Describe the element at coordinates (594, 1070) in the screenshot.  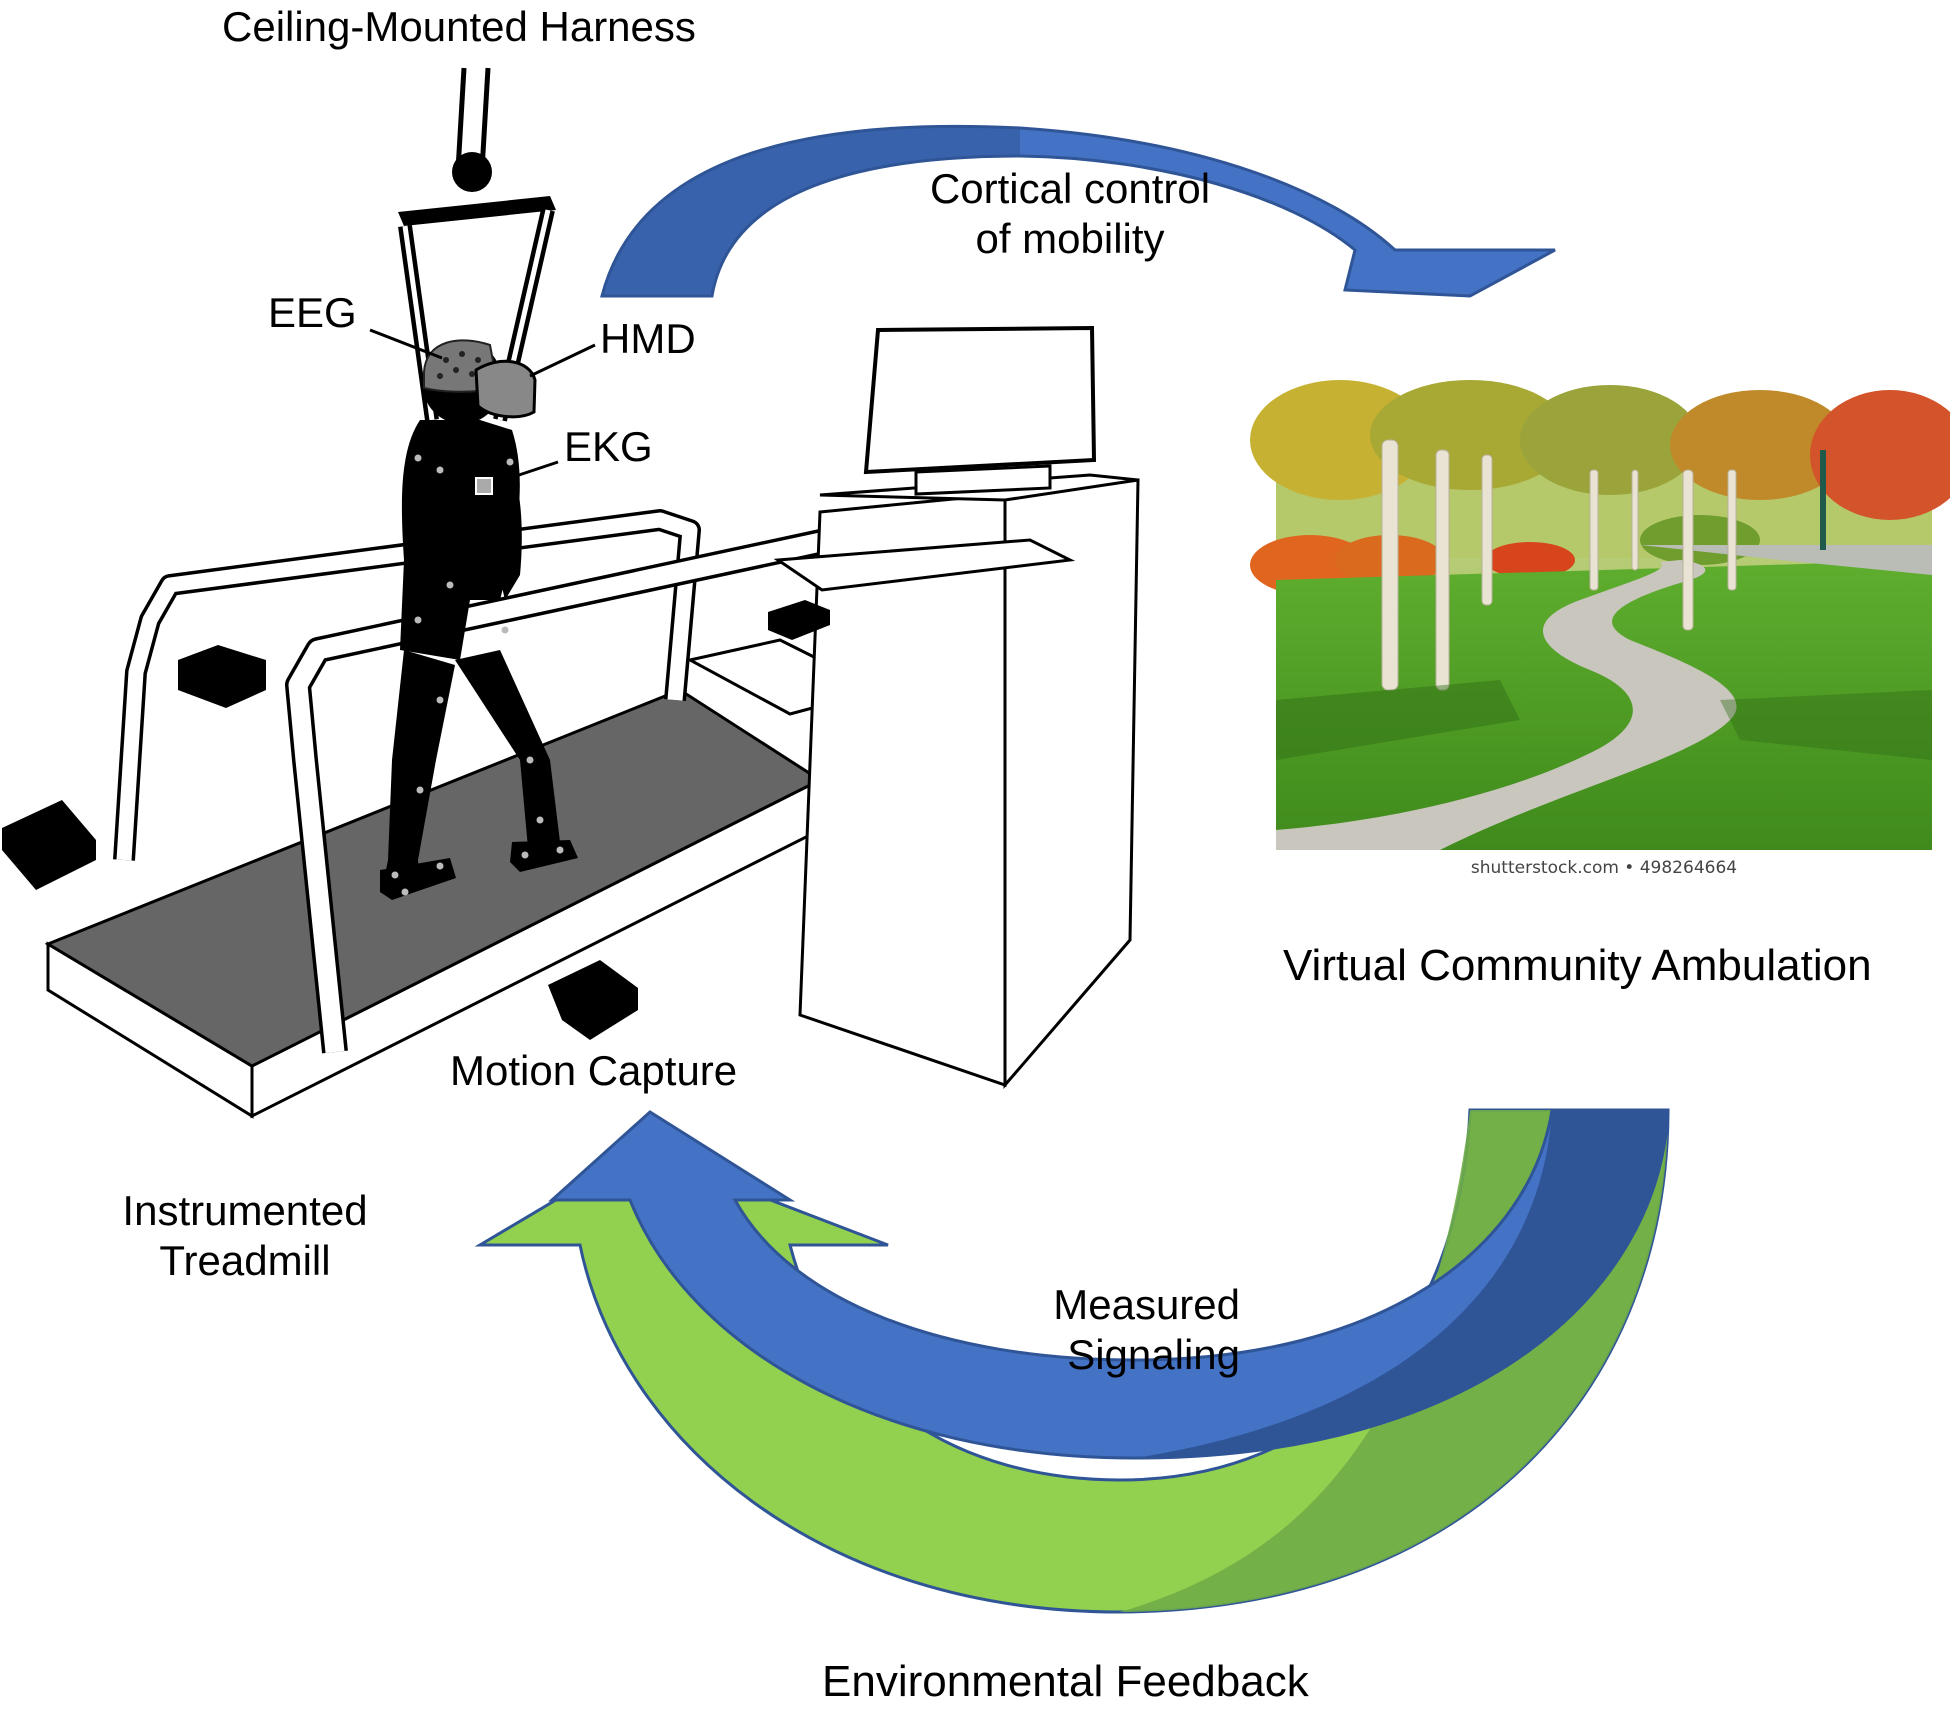
I see `motion-capture-label: Motion Capture` at that location.